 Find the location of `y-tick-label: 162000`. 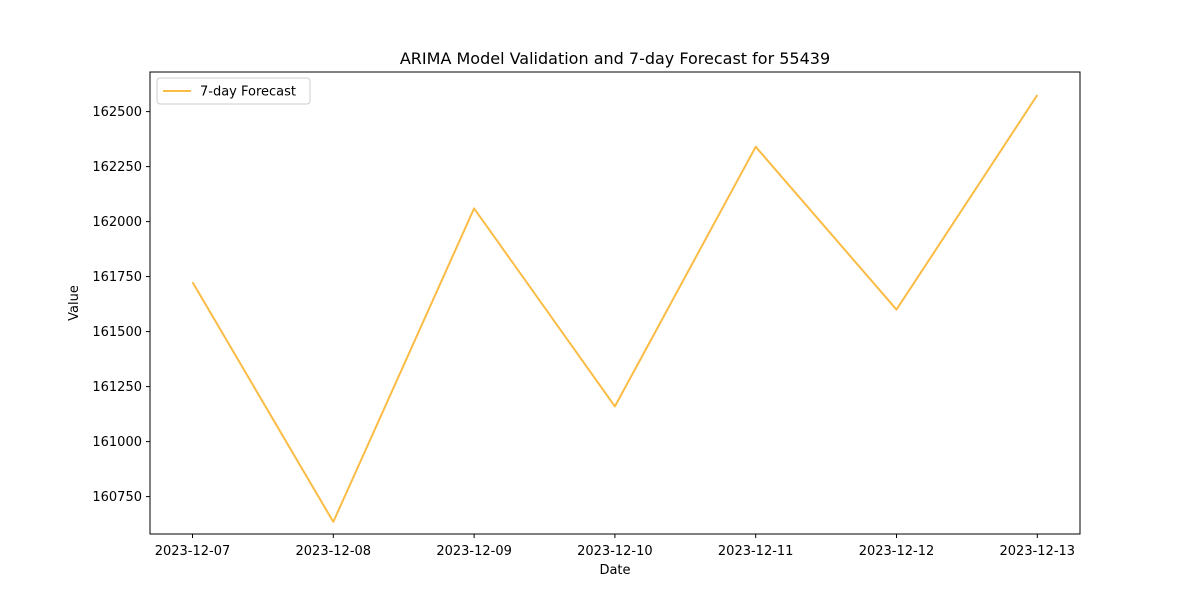

y-tick-label: 162000 is located at coordinates (117, 222).